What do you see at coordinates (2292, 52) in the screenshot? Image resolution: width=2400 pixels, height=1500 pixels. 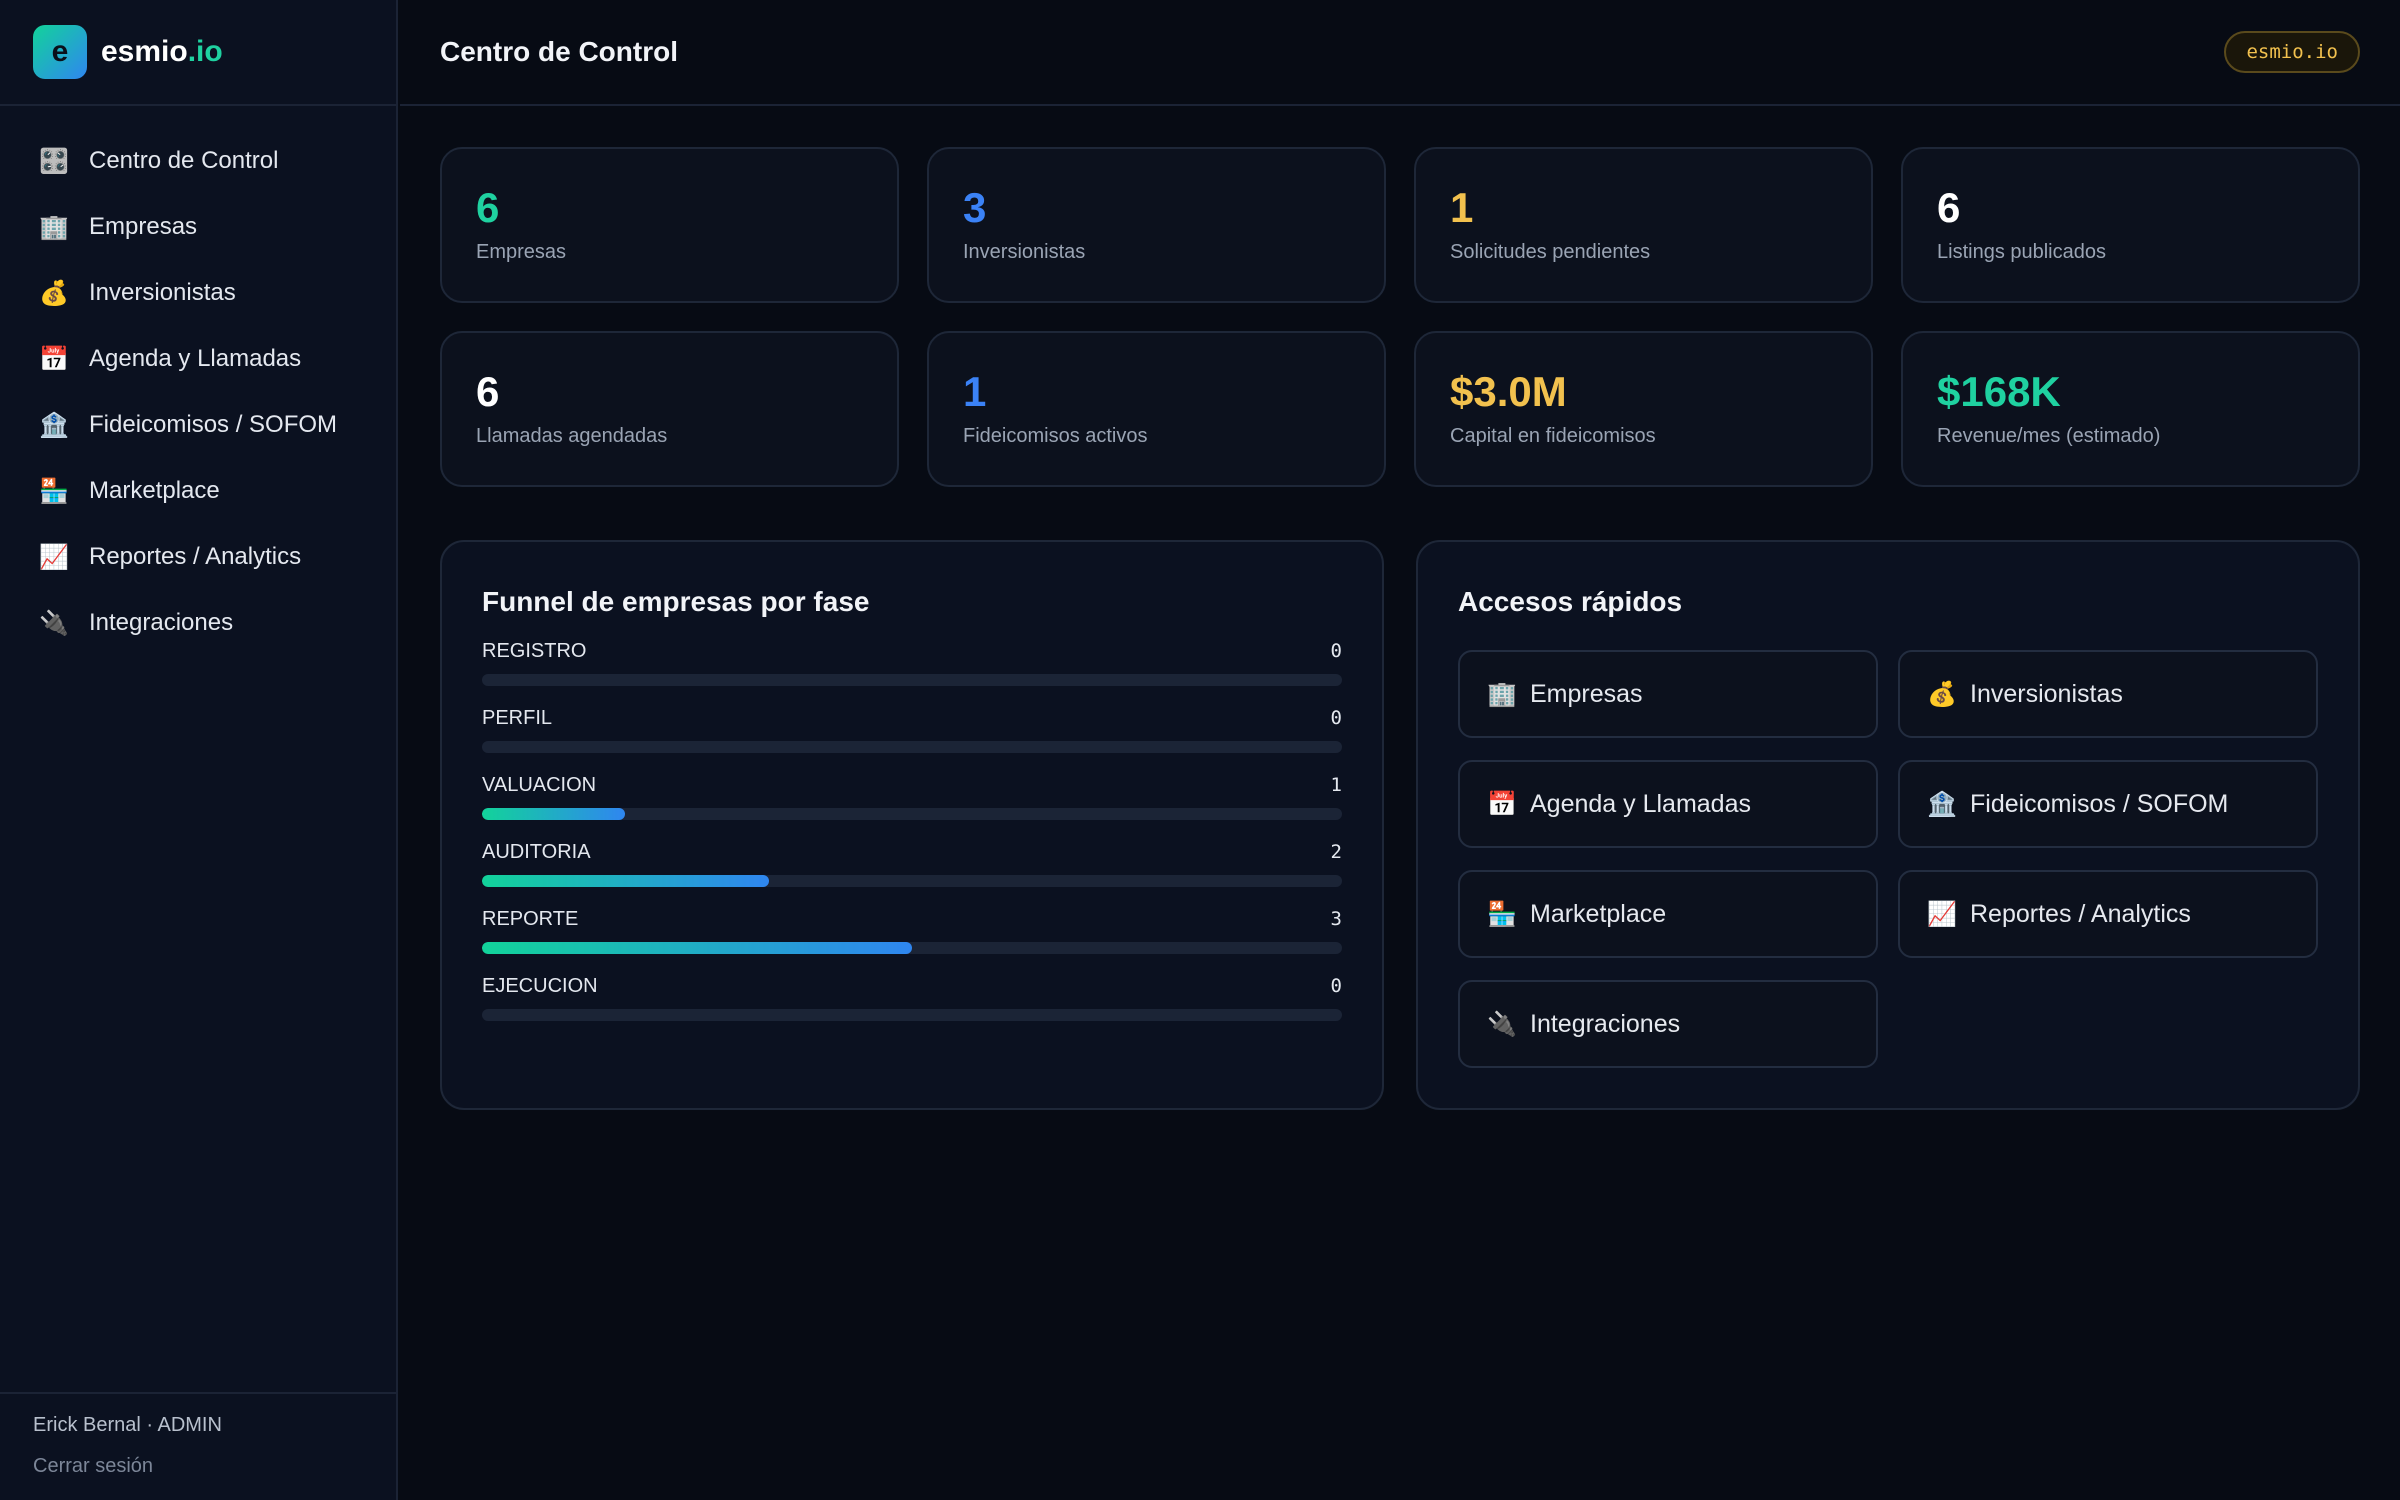 I see `environment-badge: esmio.io` at bounding box center [2292, 52].